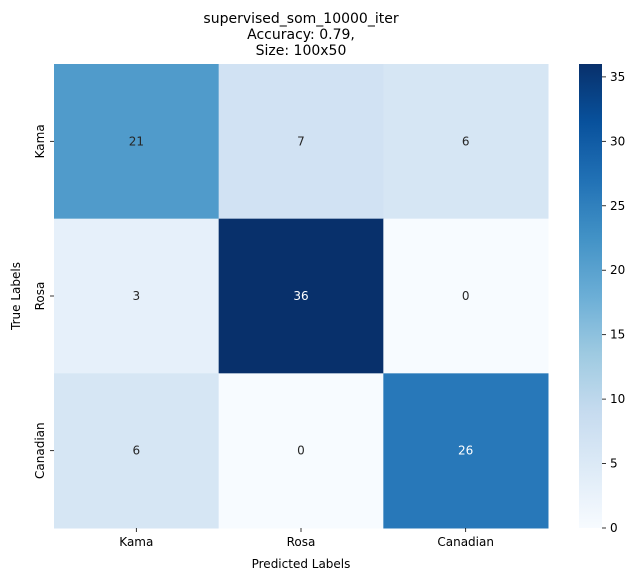 The image size is (640, 586). What do you see at coordinates (301, 35) in the screenshot?
I see `title-line-2: Accuracy: 0.79,` at bounding box center [301, 35].